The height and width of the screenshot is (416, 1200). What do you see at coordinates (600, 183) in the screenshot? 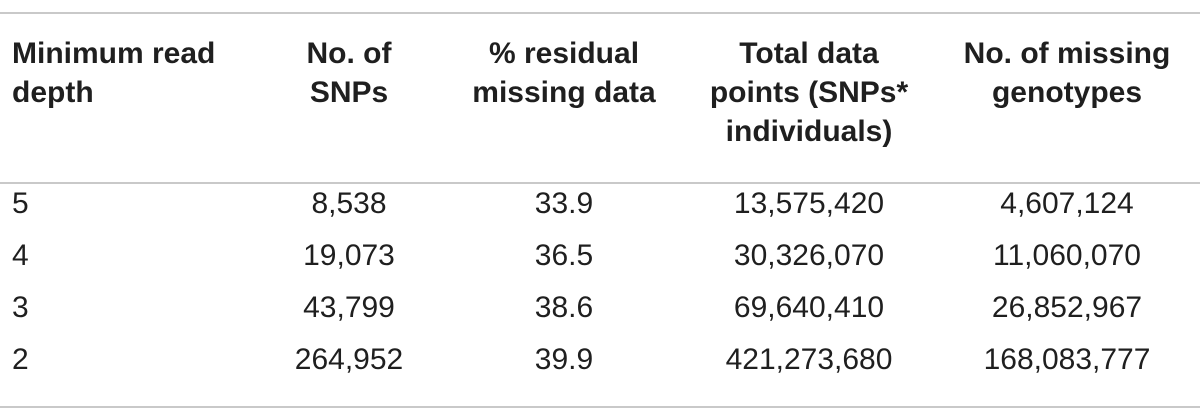
I see `table-header-rule` at bounding box center [600, 183].